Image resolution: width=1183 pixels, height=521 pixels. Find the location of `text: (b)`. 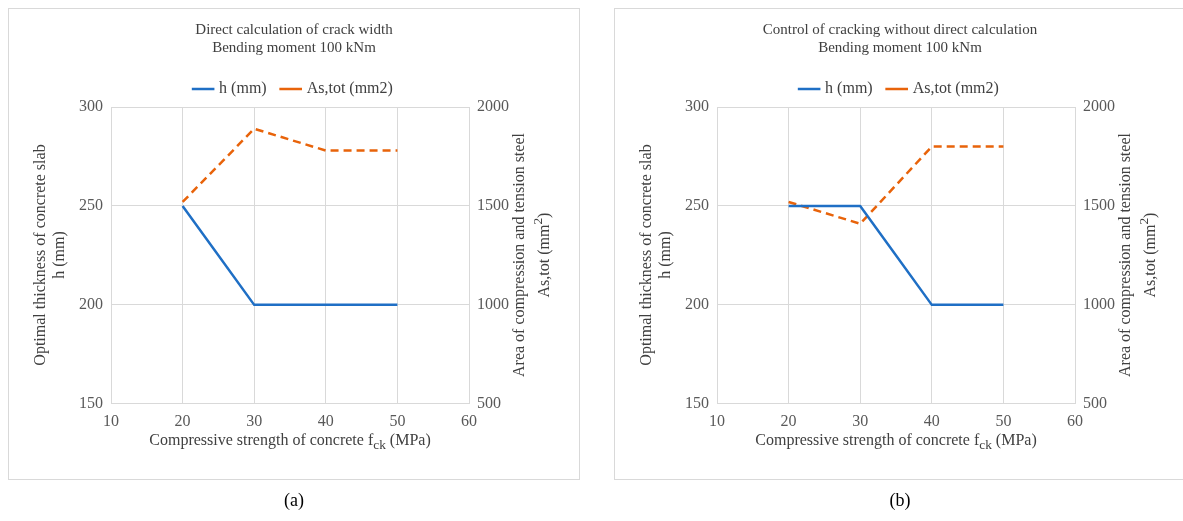

text: (b) is located at coordinates (900, 500).